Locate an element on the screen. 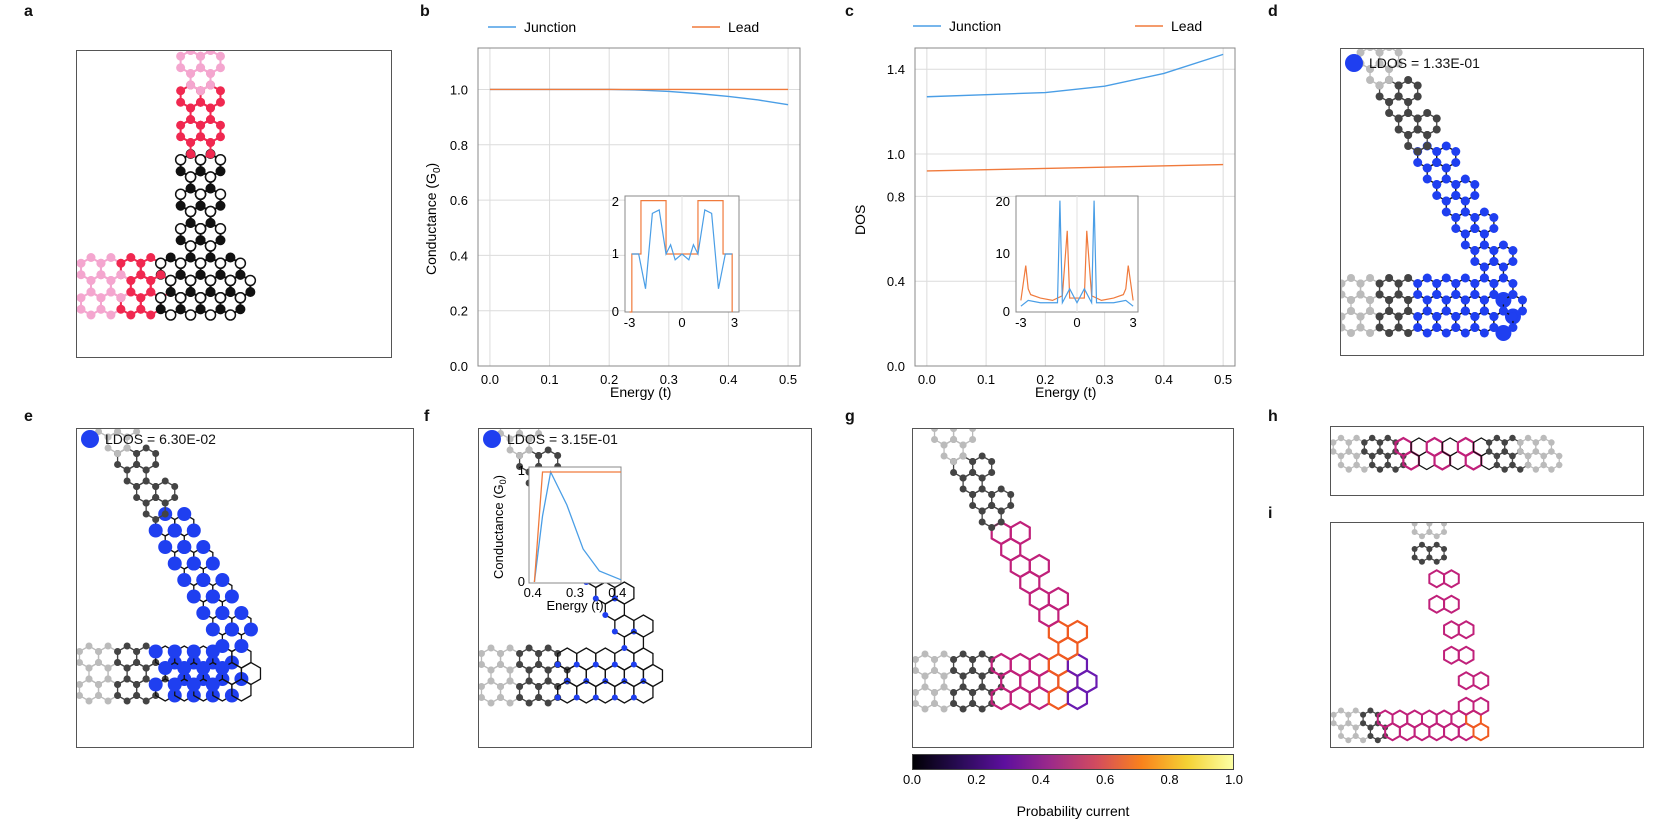 The image size is (1661, 824). y-tick-label: 0.0 is located at coordinates (459, 366).